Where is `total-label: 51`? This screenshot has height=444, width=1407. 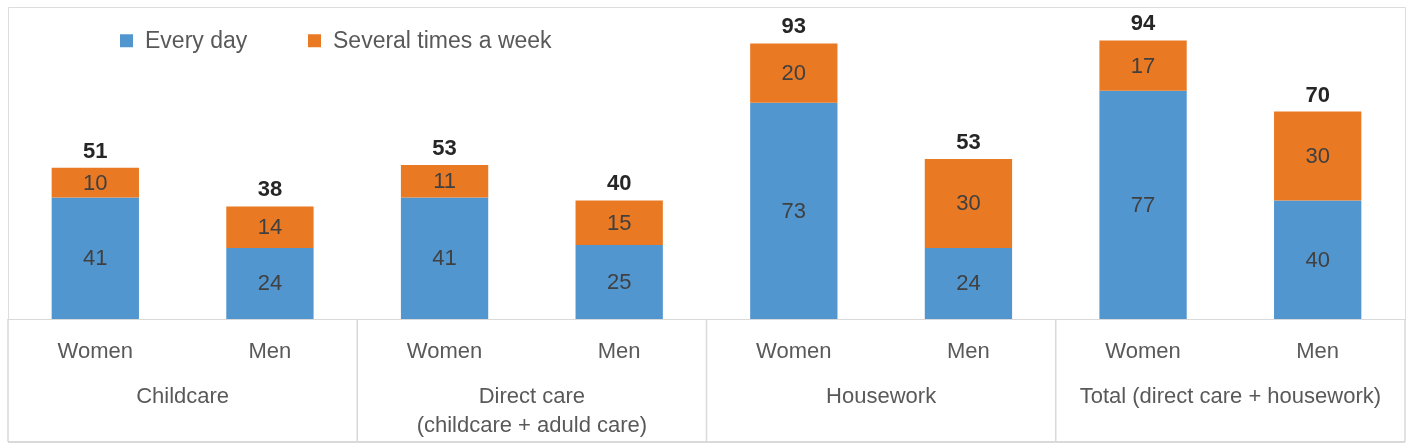 total-label: 51 is located at coordinates (95, 150).